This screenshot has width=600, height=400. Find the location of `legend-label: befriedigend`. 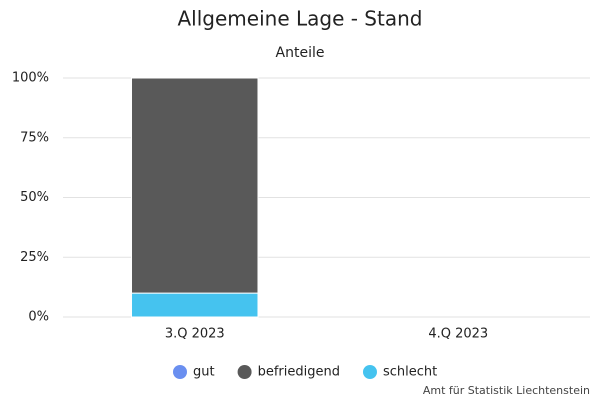

legend-label: befriedigend is located at coordinates (299, 372).